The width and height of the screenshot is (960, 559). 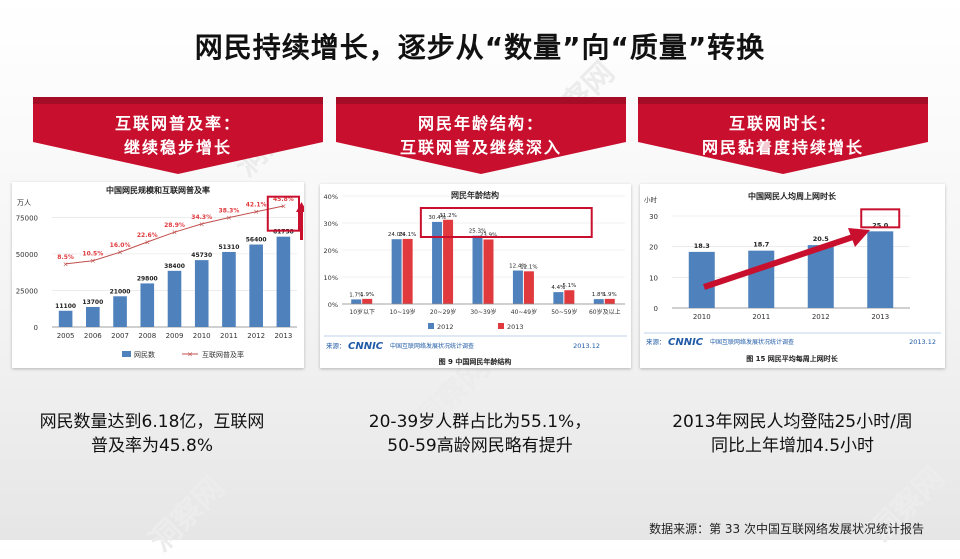 What do you see at coordinates (174, 225) in the screenshot?
I see `line-value-label: 28.9%` at bounding box center [174, 225].